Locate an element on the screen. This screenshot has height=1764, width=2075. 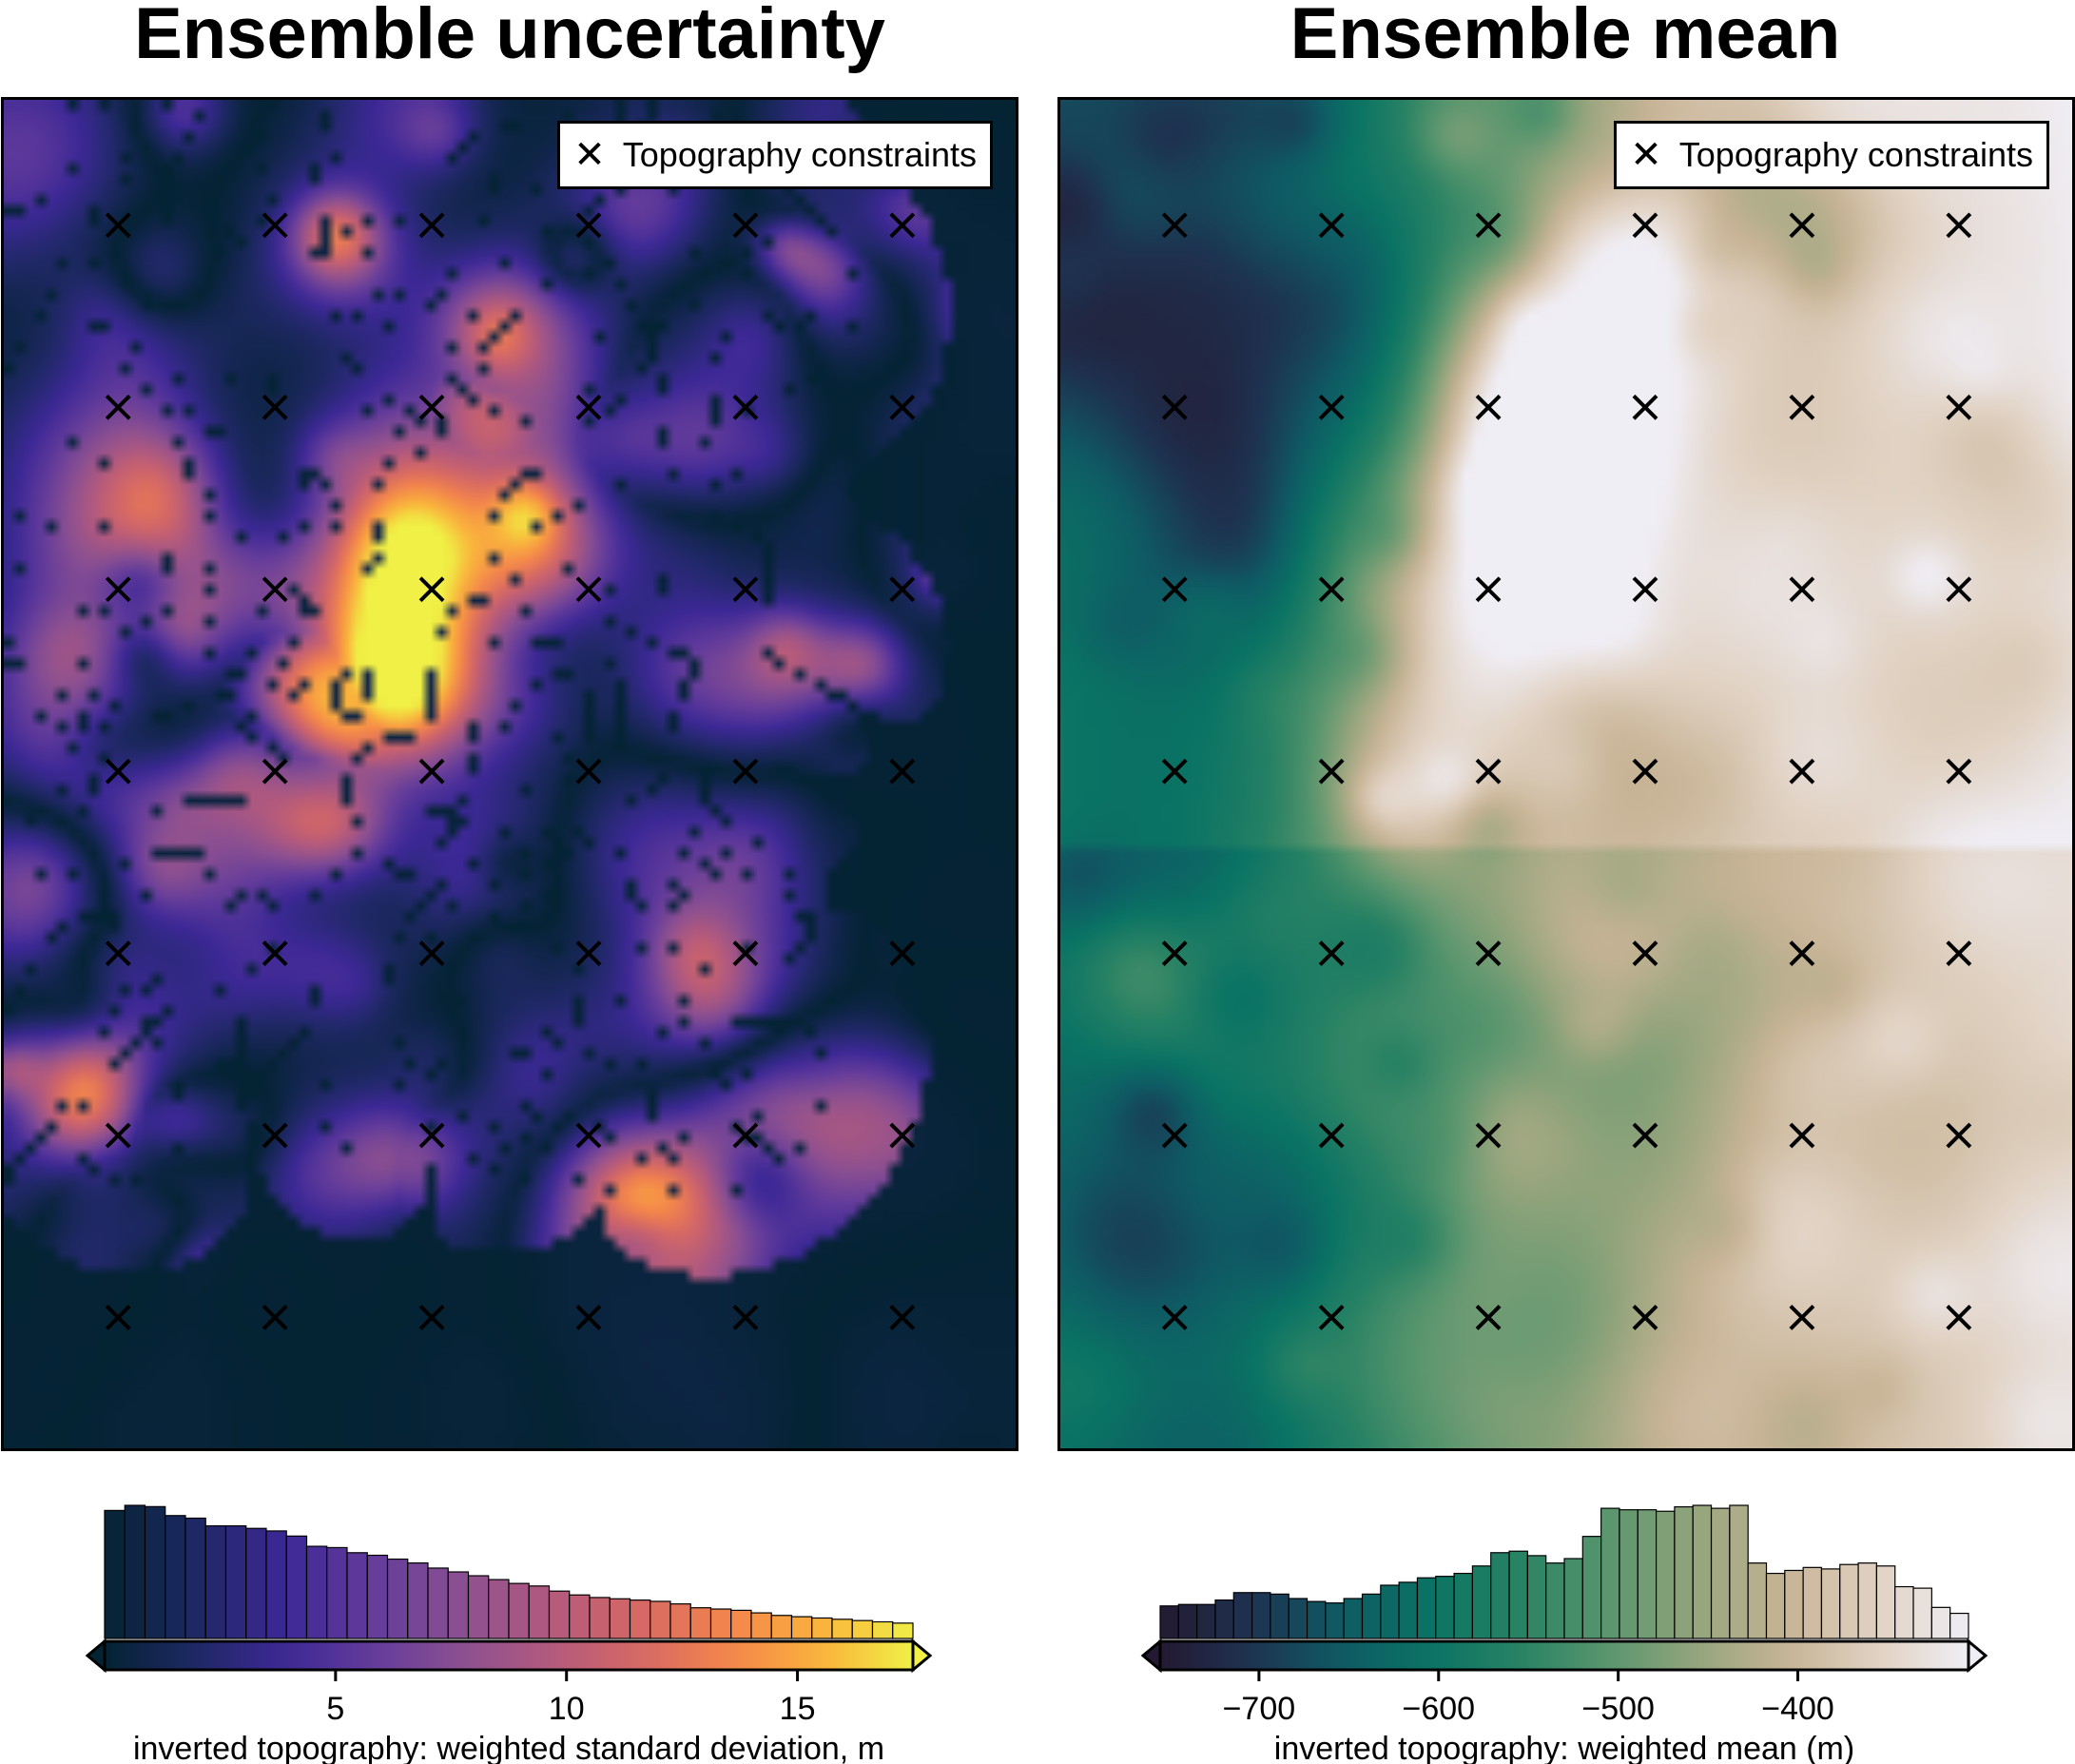
colorbar-tick-label: 10 is located at coordinates (567, 1709).